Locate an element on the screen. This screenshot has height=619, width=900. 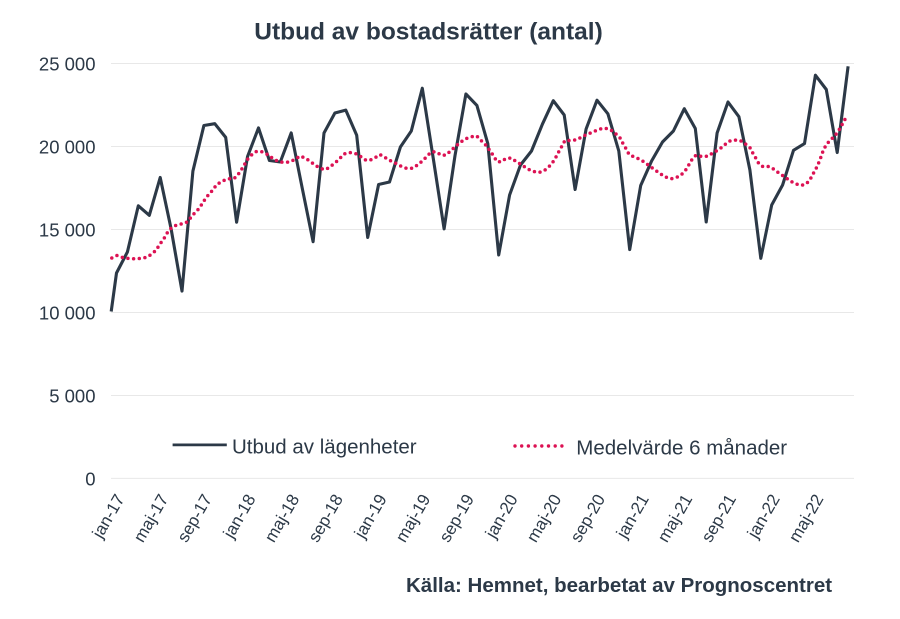
svg-text: 10 000 is located at coordinates (67, 313).